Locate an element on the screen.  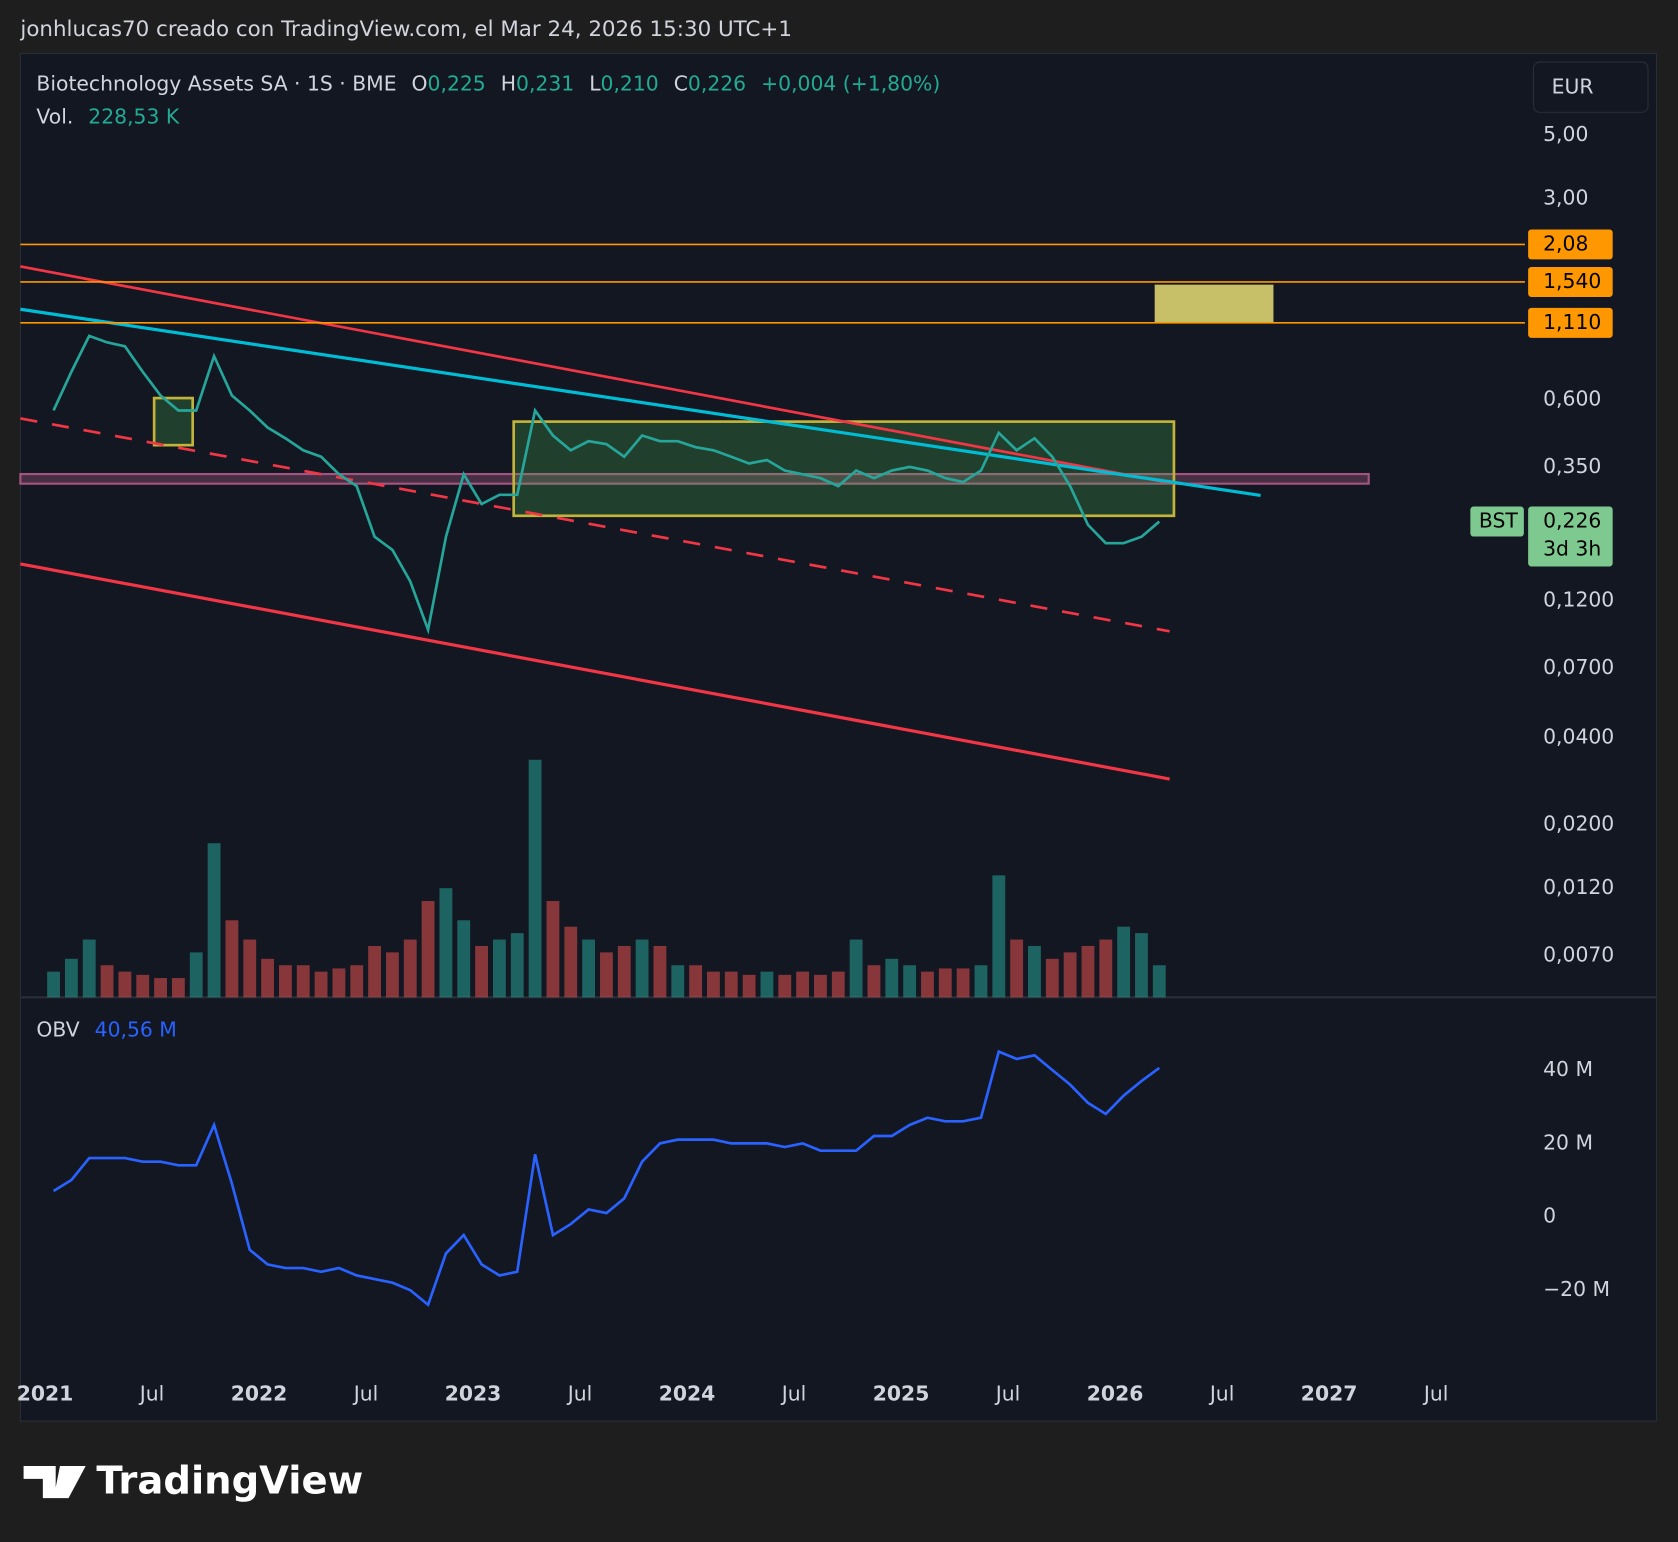
y-tick-label: 0,0070 is located at coordinates (1578, 954).